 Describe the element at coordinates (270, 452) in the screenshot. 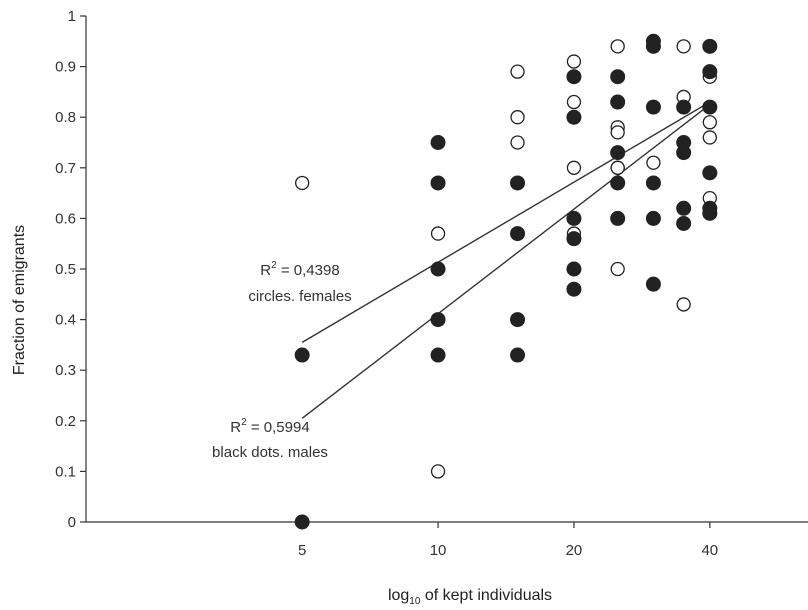

I see `male-series-label: black dots. males` at that location.